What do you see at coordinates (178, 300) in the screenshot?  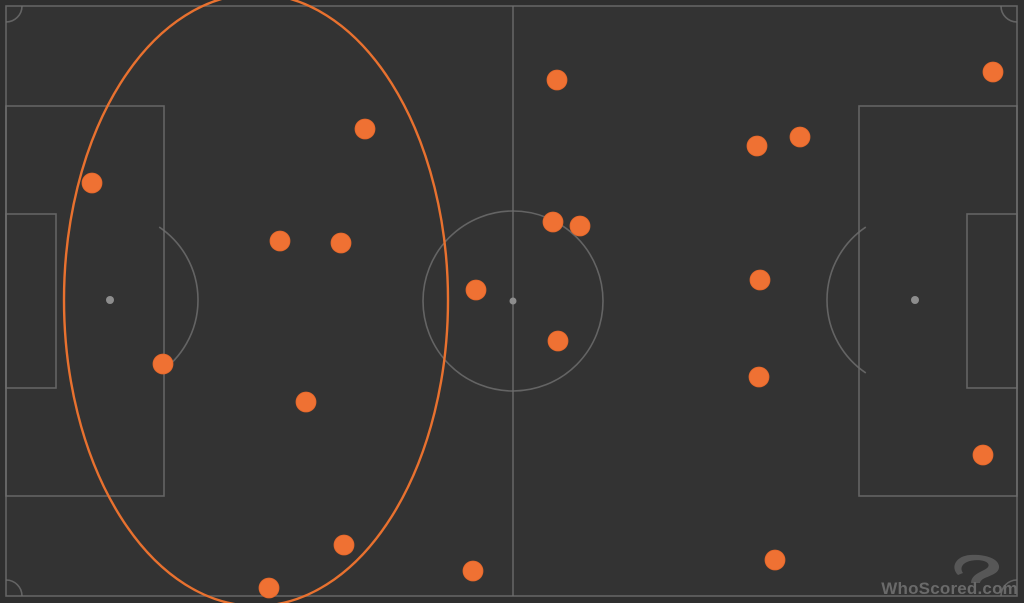 I see `left-penalty-arc` at bounding box center [178, 300].